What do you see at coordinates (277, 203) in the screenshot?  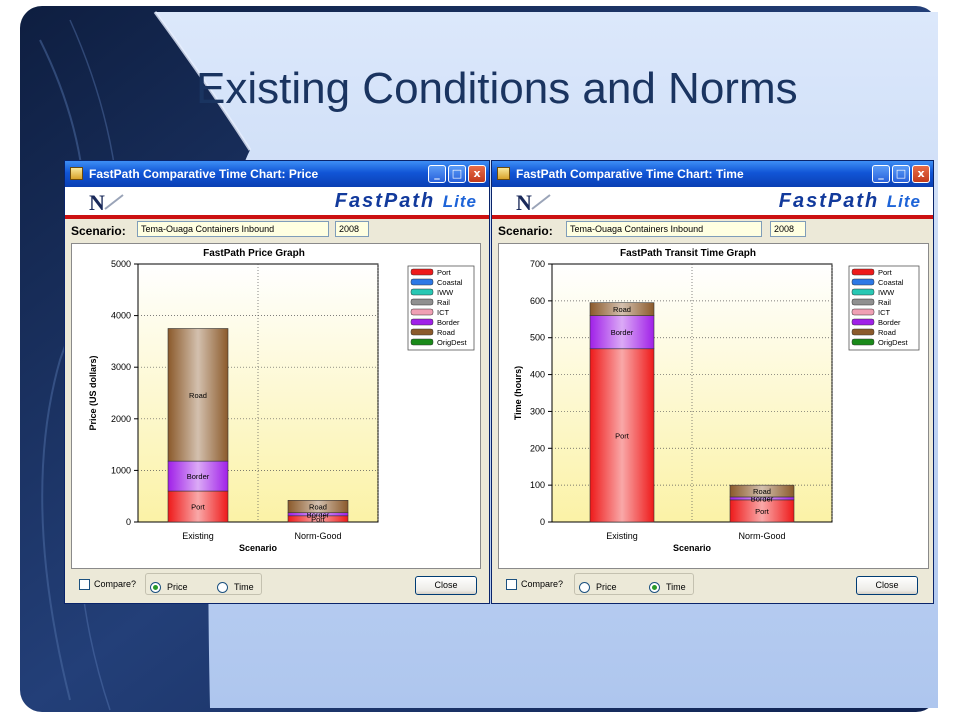 I see `app-banner: N FastPath Lite` at bounding box center [277, 203].